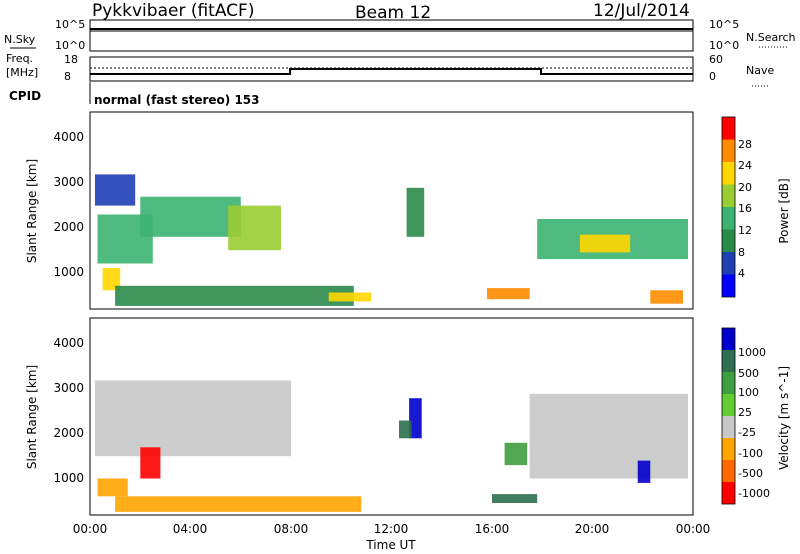  What do you see at coordinates (391, 529) in the screenshot?
I see `xtick-1200: 12:00` at bounding box center [391, 529].